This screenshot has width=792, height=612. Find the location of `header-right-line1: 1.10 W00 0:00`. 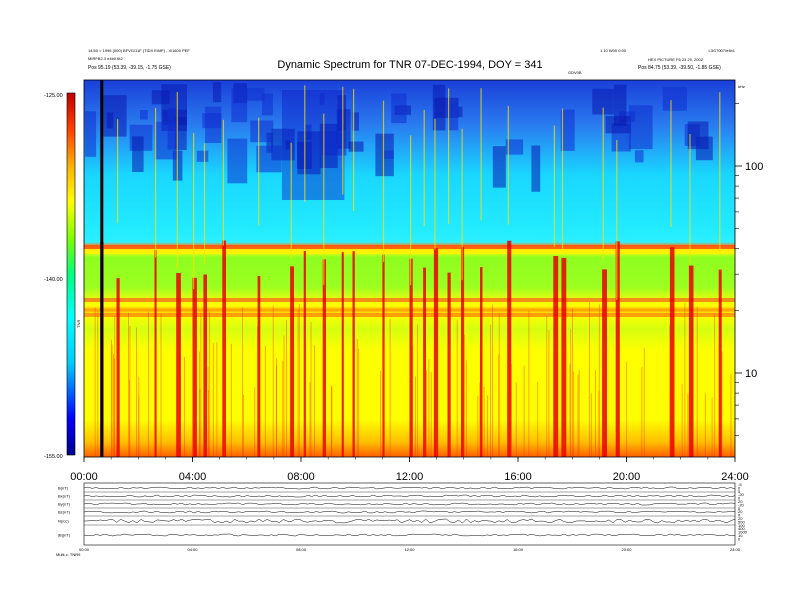

header-right-line1: 1.10 W00 0:00 is located at coordinates (613, 50).